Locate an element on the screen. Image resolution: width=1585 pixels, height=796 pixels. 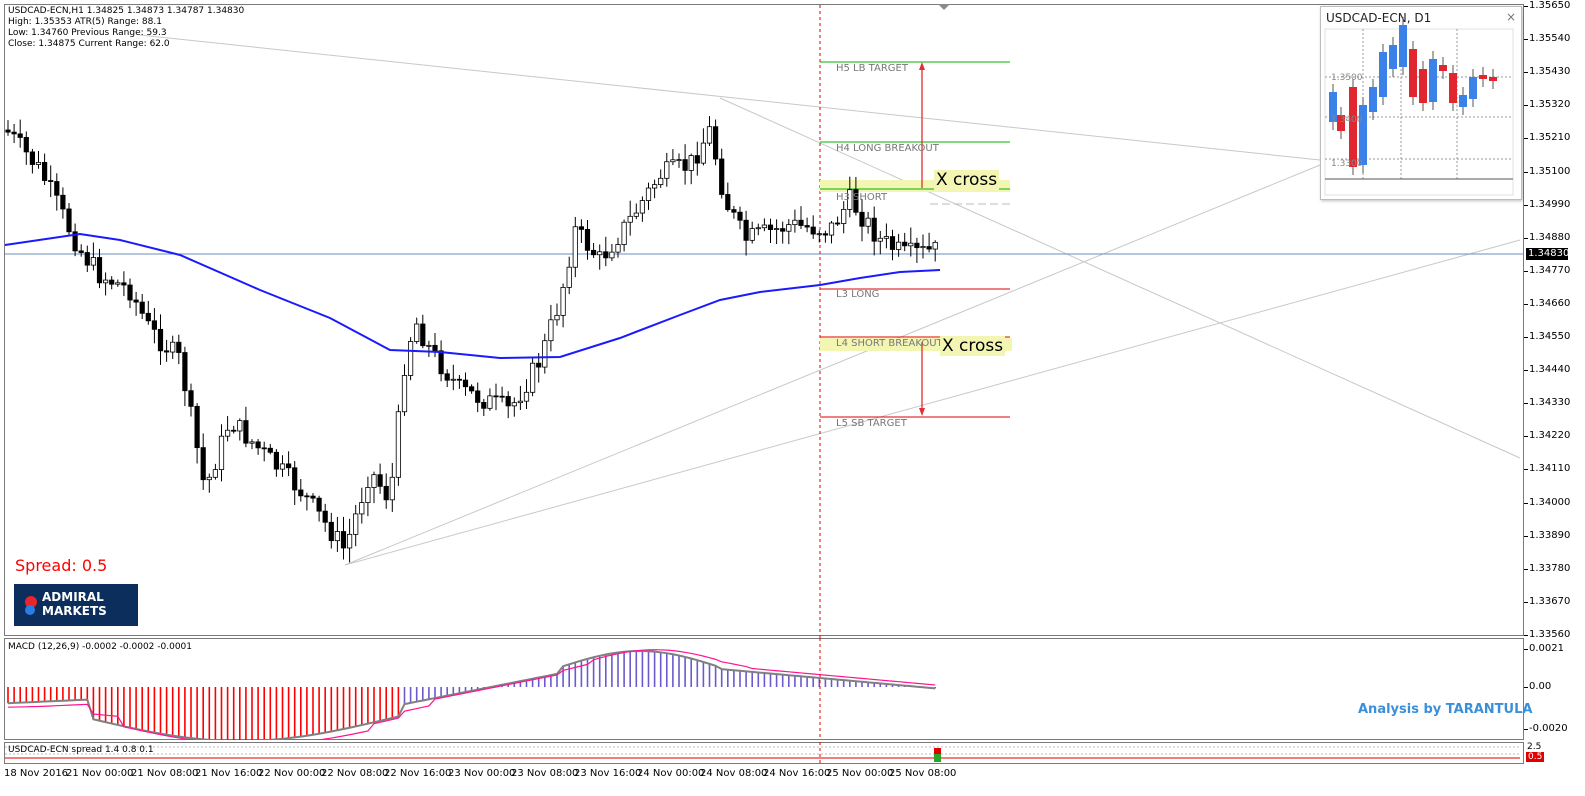
macd-chart is located at coordinates (472, 689).